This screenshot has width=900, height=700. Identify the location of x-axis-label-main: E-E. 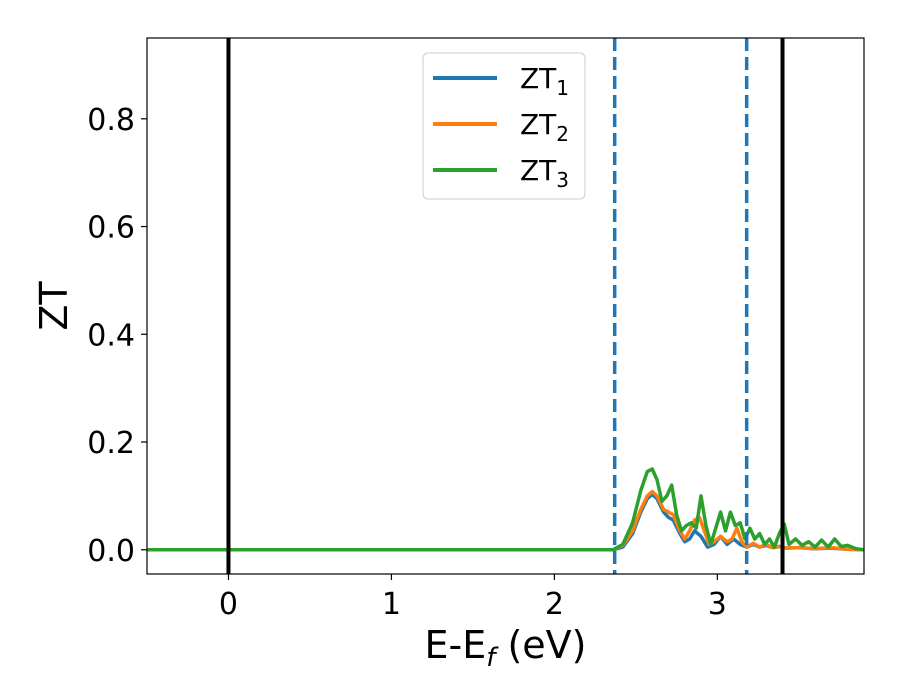
(456, 645).